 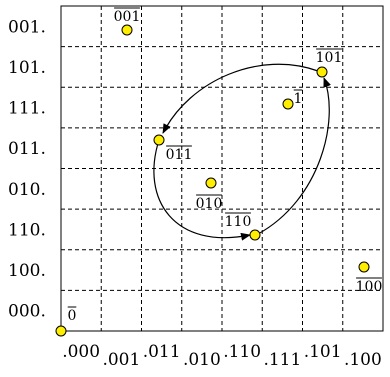 I want to click on row-labels: 001. 101. 111. 011. 010. 110. 100. 000., so click(x=27, y=169).